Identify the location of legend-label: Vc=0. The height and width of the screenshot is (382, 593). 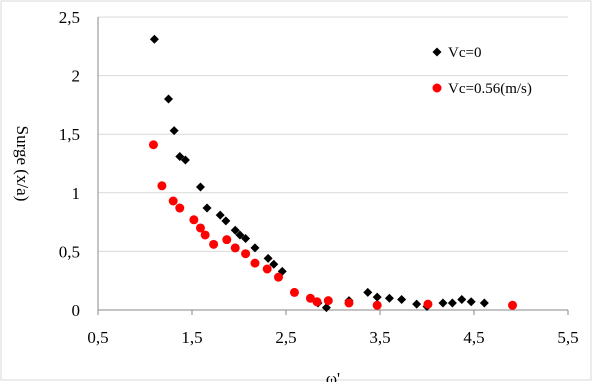
(464, 53).